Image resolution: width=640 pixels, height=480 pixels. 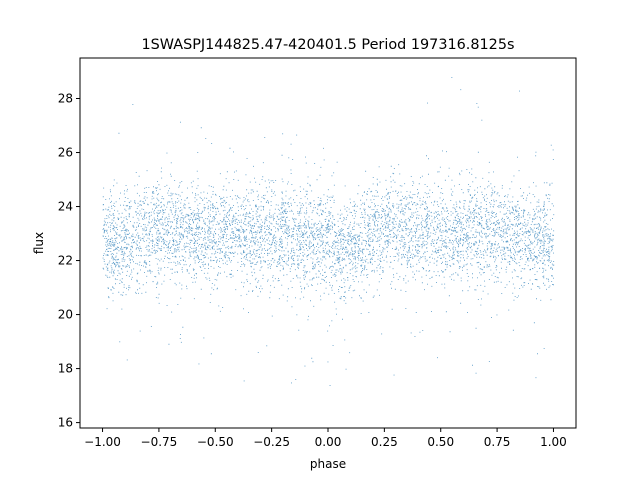 I want to click on y-tick-label: 26, so click(x=65, y=153).